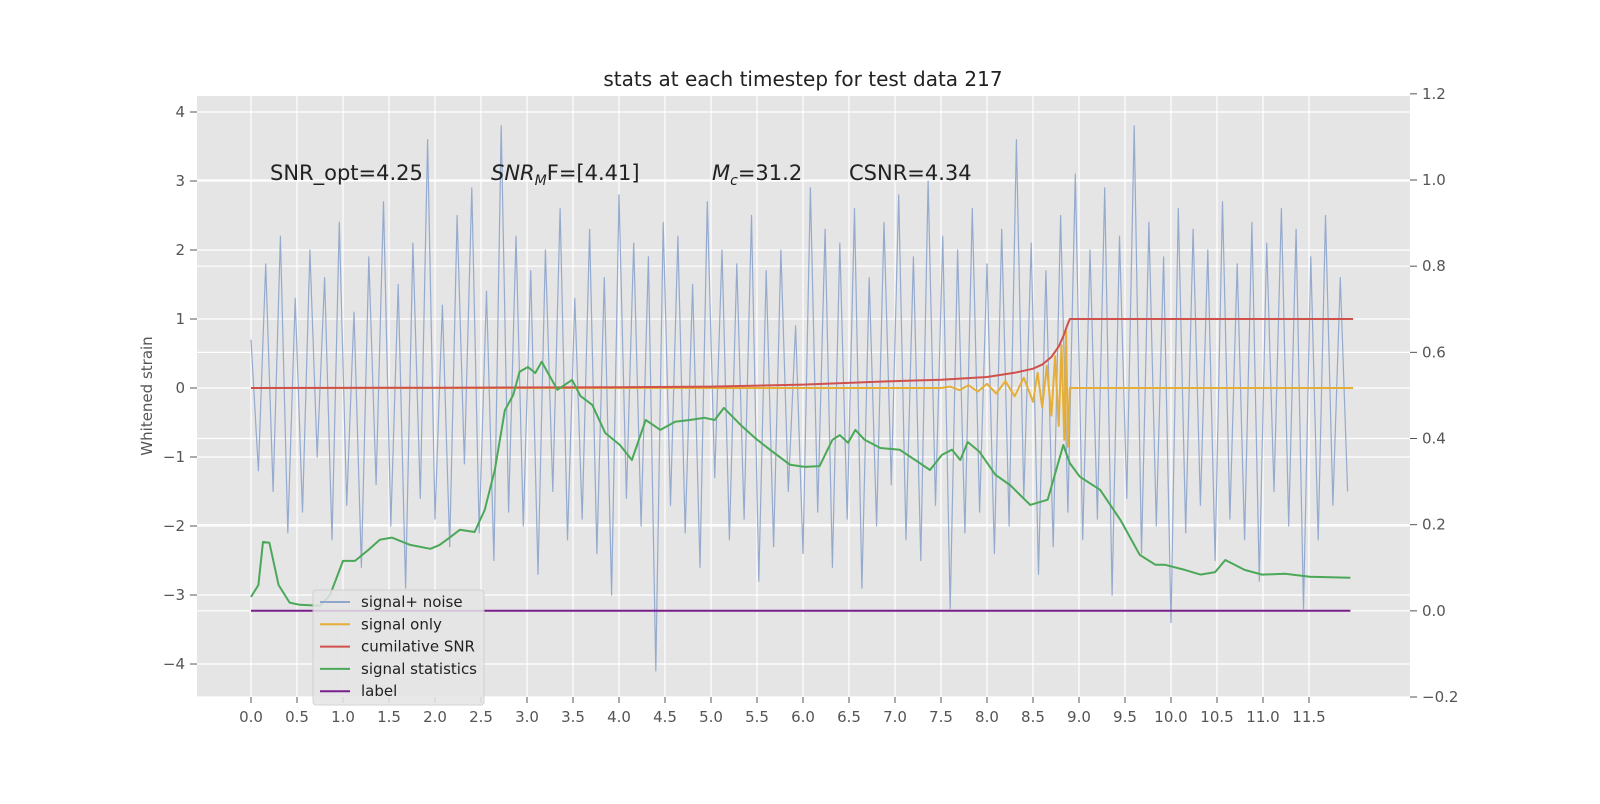  What do you see at coordinates (1434, 525) in the screenshot?
I see `y2-tick-label: 0.2` at bounding box center [1434, 525].